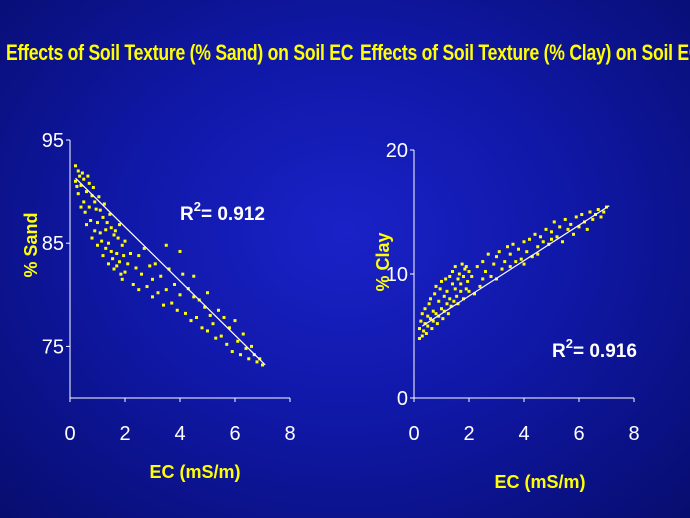  What do you see at coordinates (233, 214) in the screenshot?
I see `sand-r-text: = 0.912` at bounding box center [233, 214].